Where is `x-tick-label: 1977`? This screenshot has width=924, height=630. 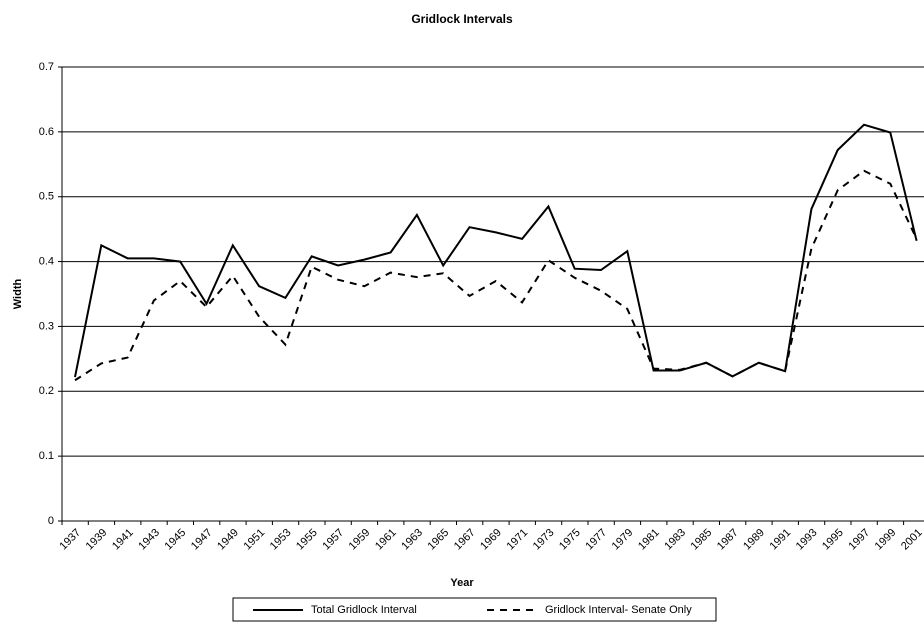
x-tick-label: 1977 is located at coordinates (596, 540).